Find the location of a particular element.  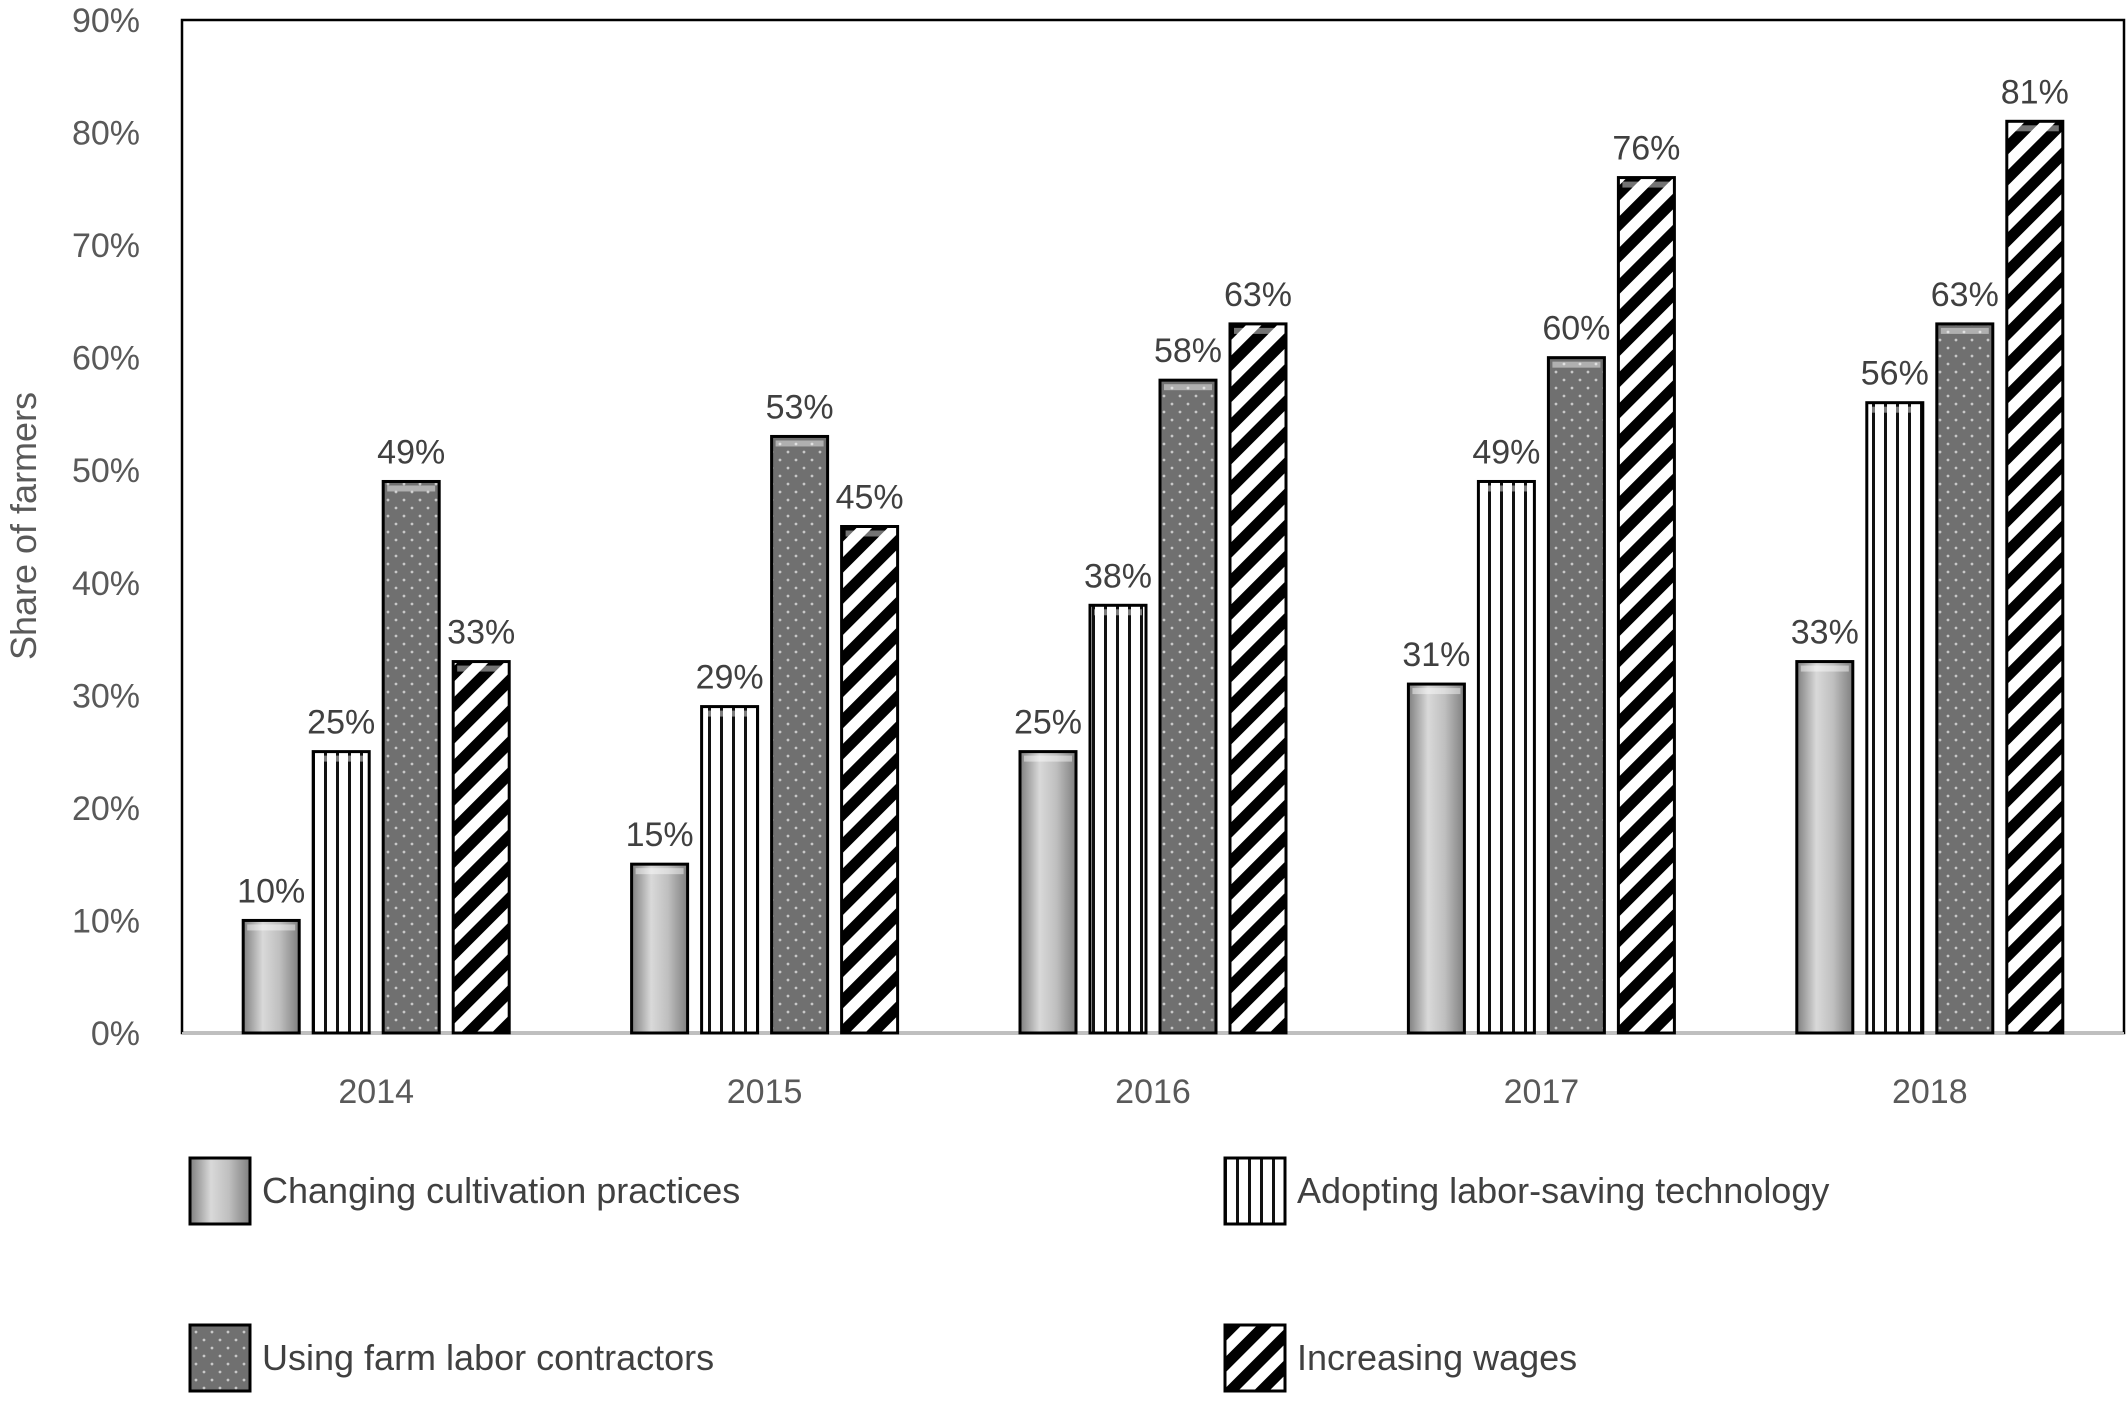

x-tick-label: 2018 is located at coordinates (1930, 1092).